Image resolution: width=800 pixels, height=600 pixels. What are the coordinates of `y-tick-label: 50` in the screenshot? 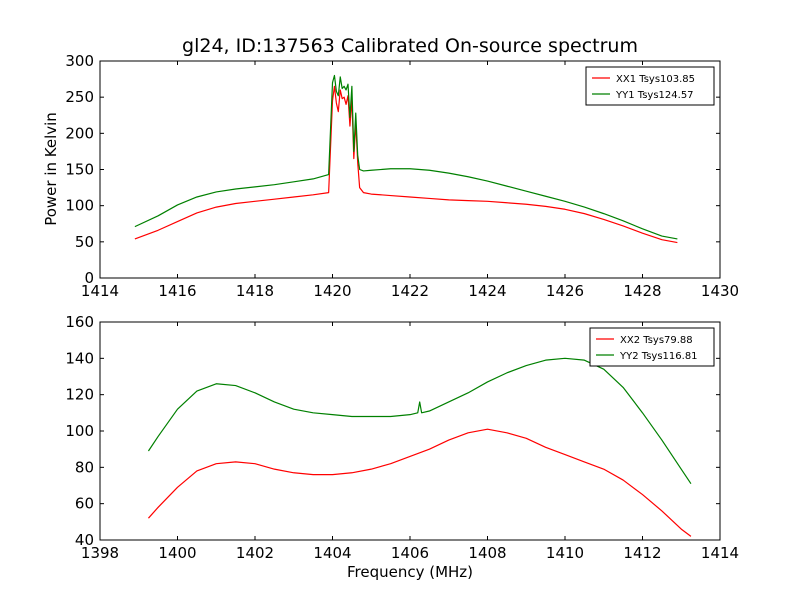 It's located at (84, 242).